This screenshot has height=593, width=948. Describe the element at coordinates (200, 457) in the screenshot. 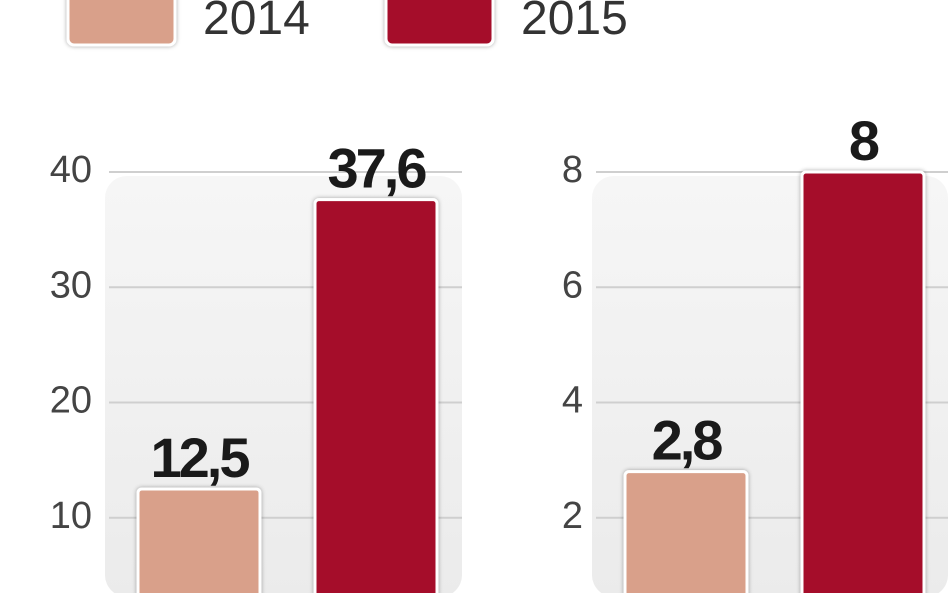

I see `value-label: 12,5` at that location.